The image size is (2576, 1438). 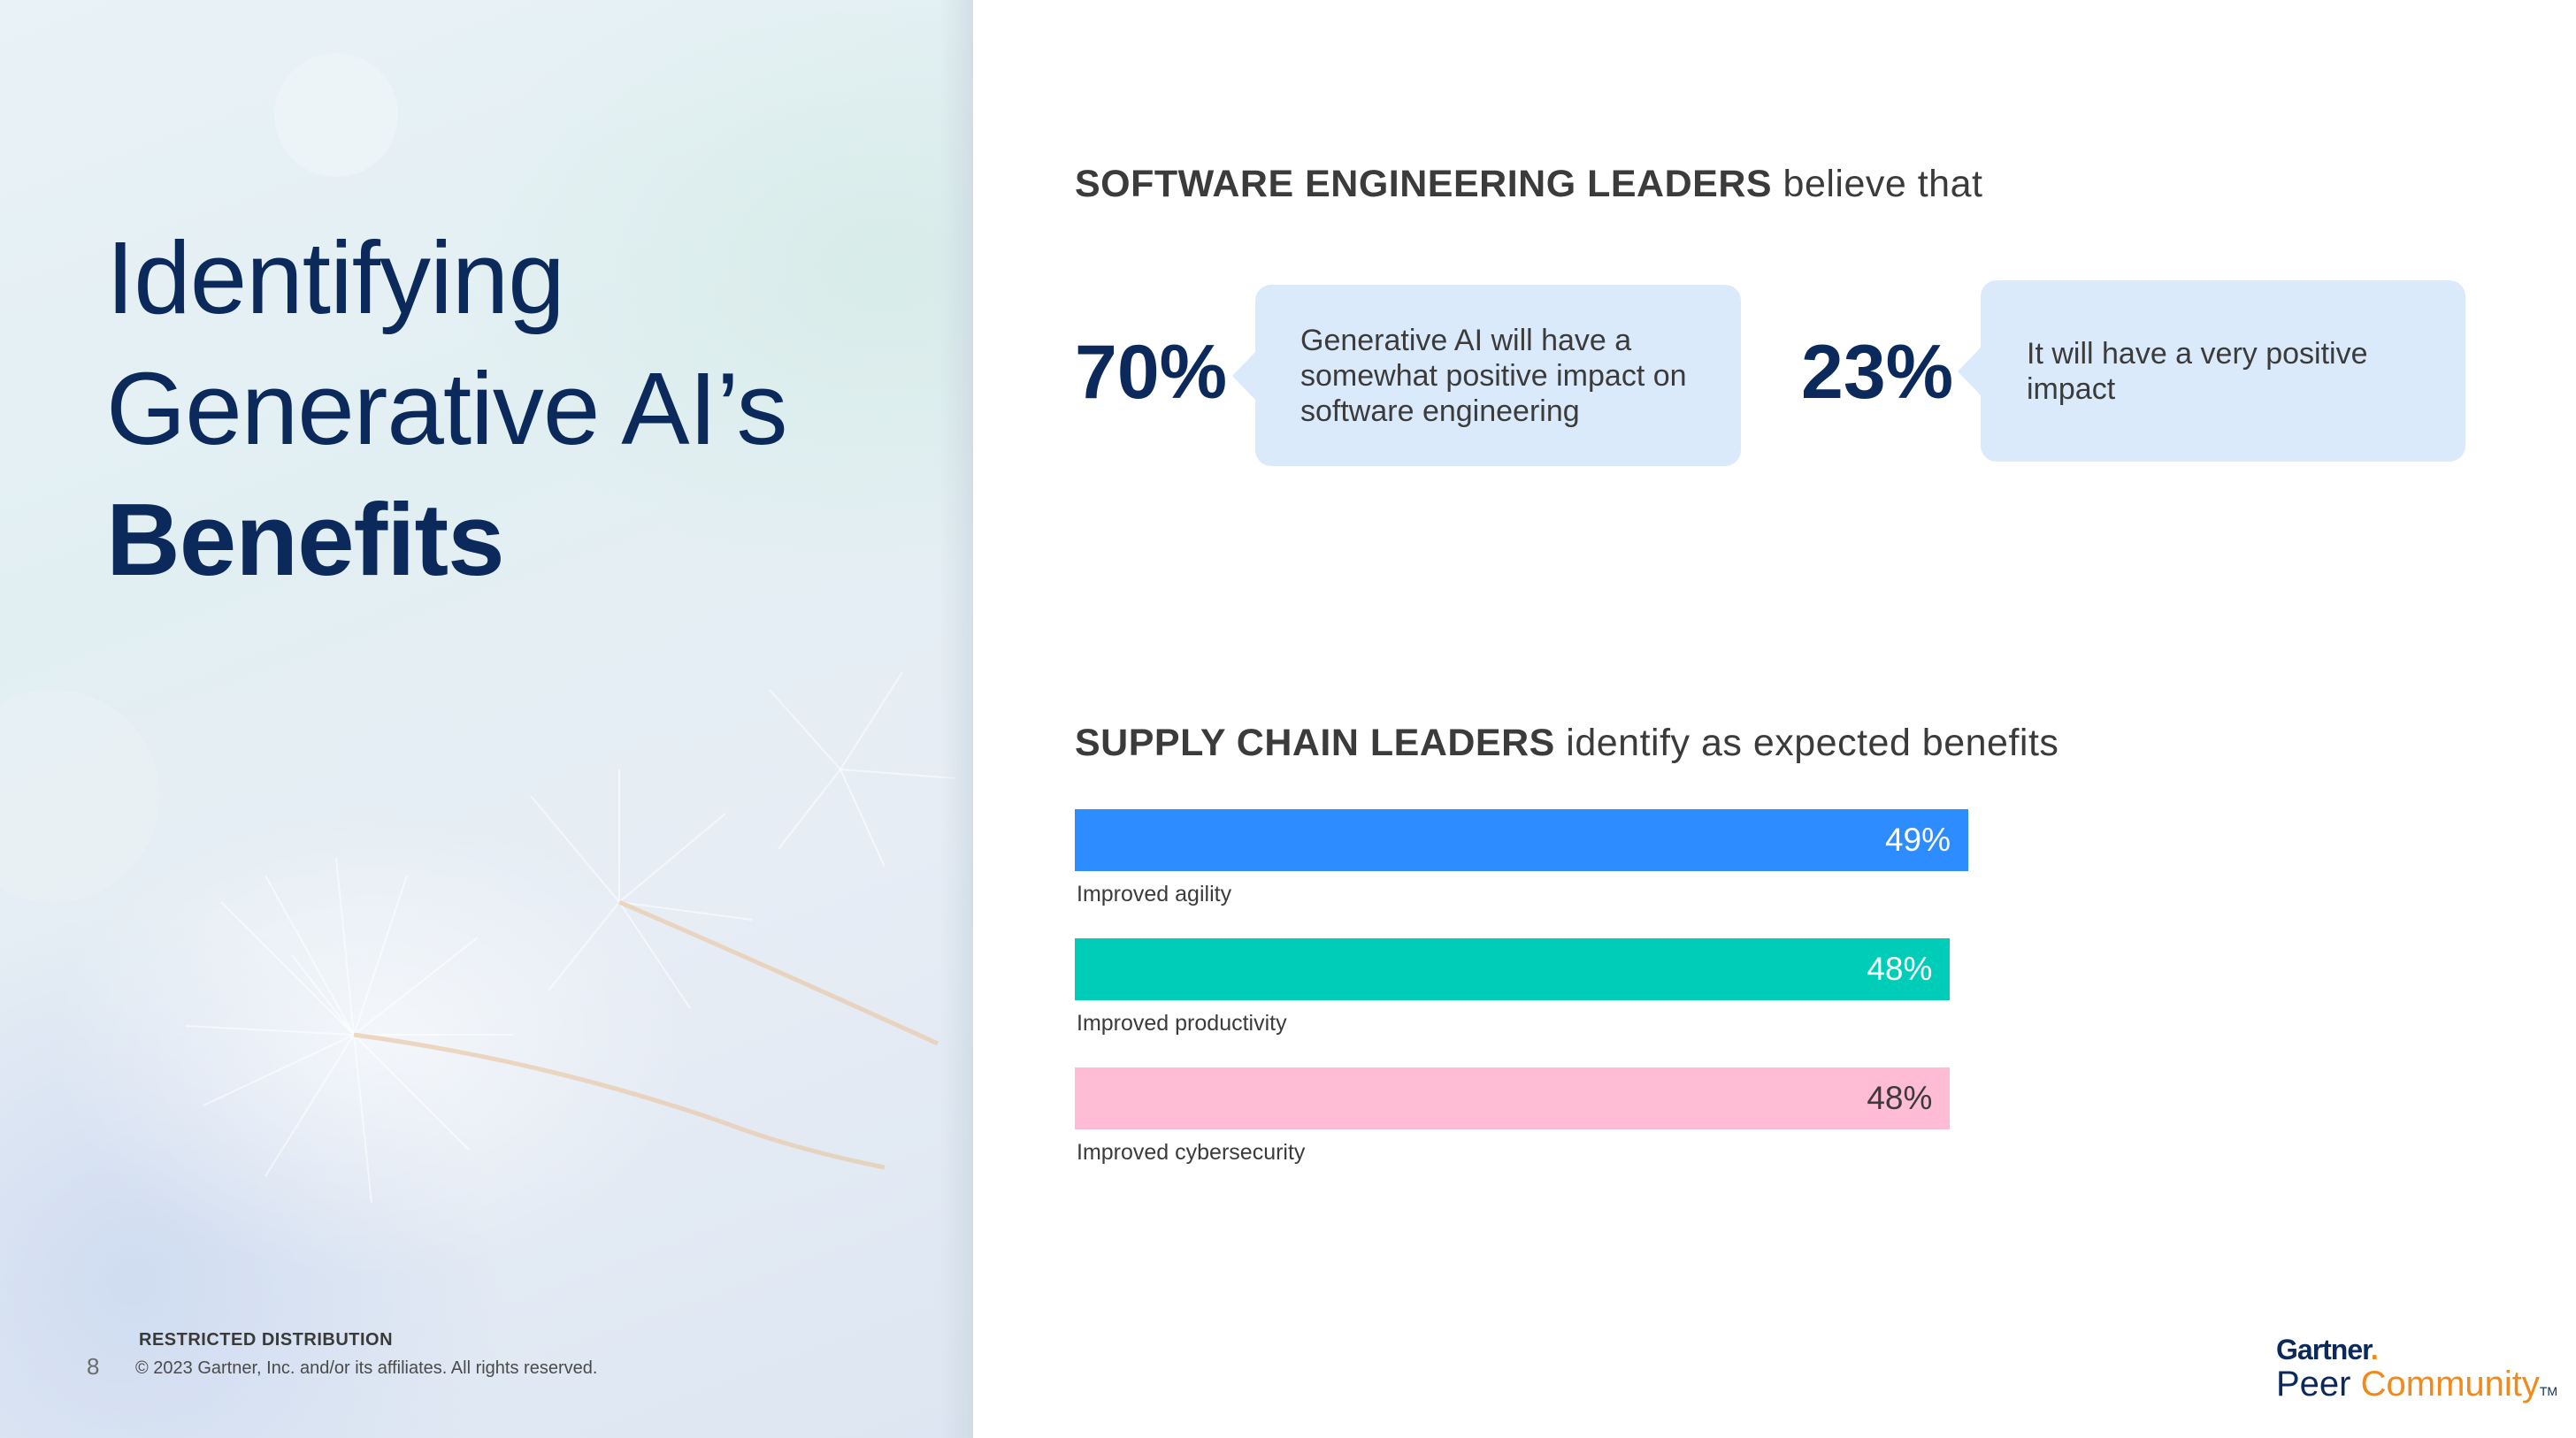 What do you see at coordinates (305, 540) in the screenshot?
I see `title-line-3: Benefits` at bounding box center [305, 540].